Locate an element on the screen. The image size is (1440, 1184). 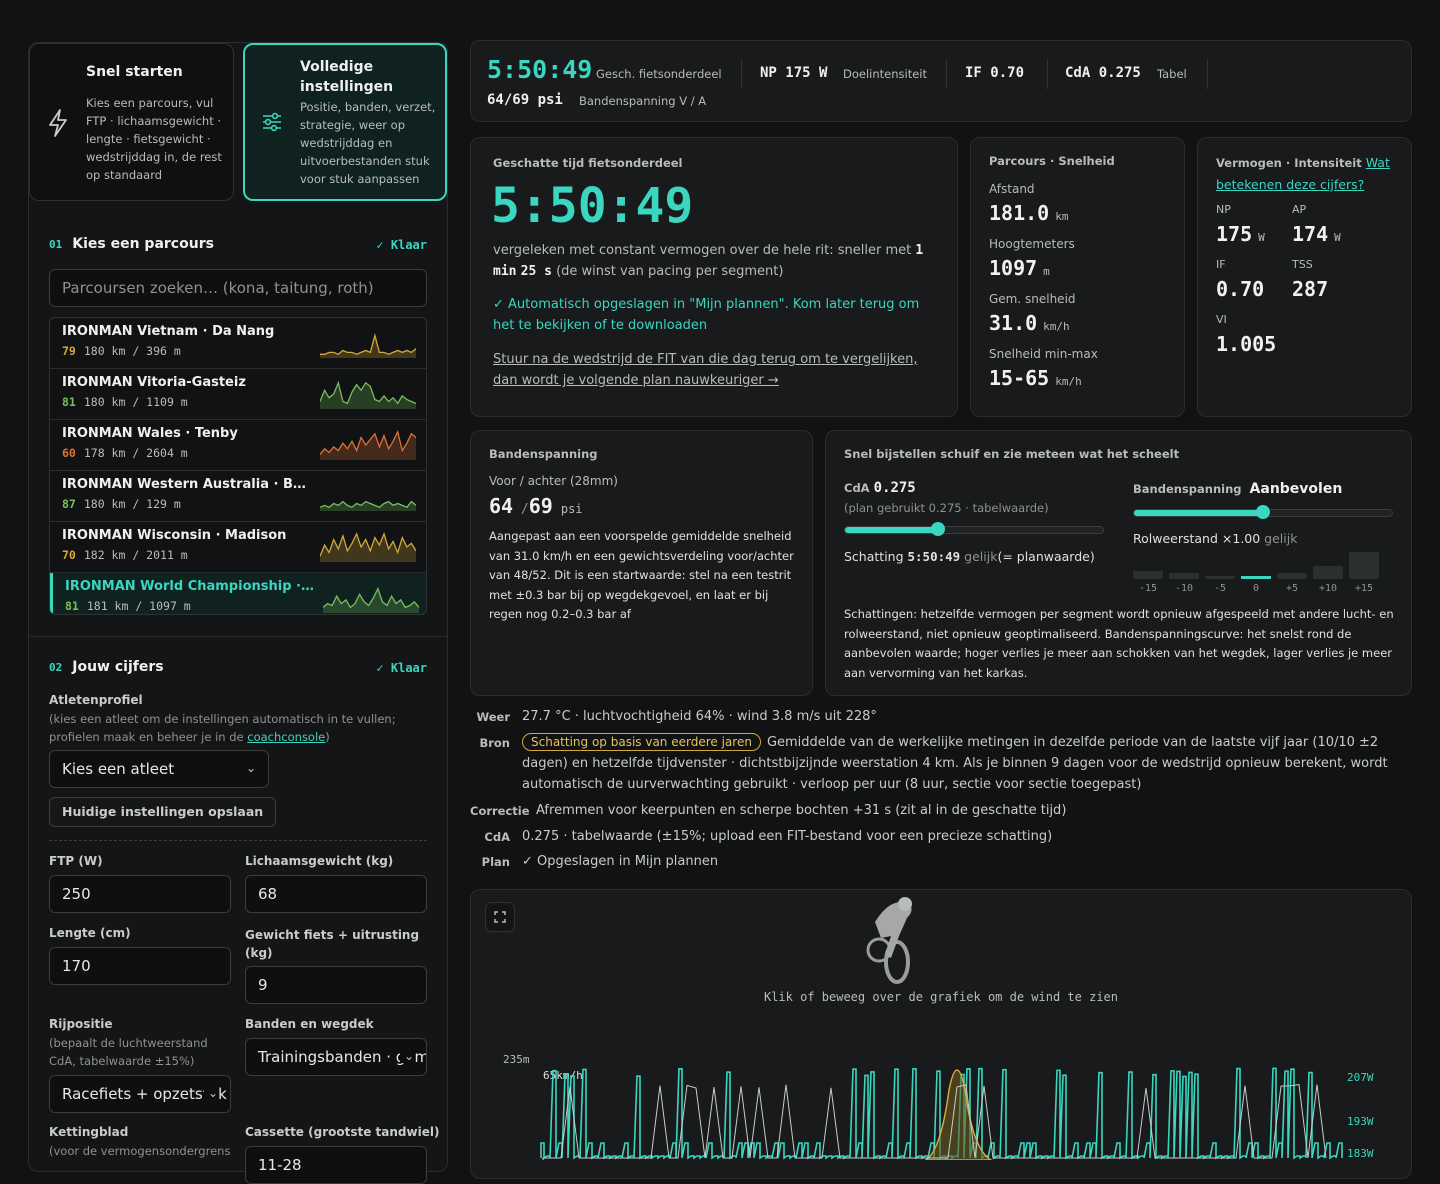
power-speed-chart is located at coordinates (941, 1105).